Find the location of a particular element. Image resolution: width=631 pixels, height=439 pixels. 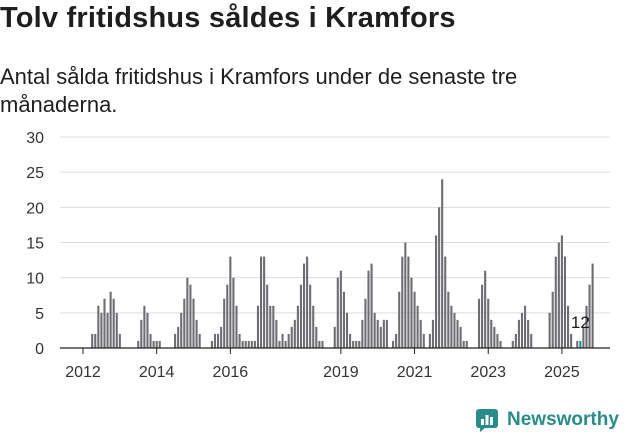

x-tick-label: 2021 is located at coordinates (415, 372).